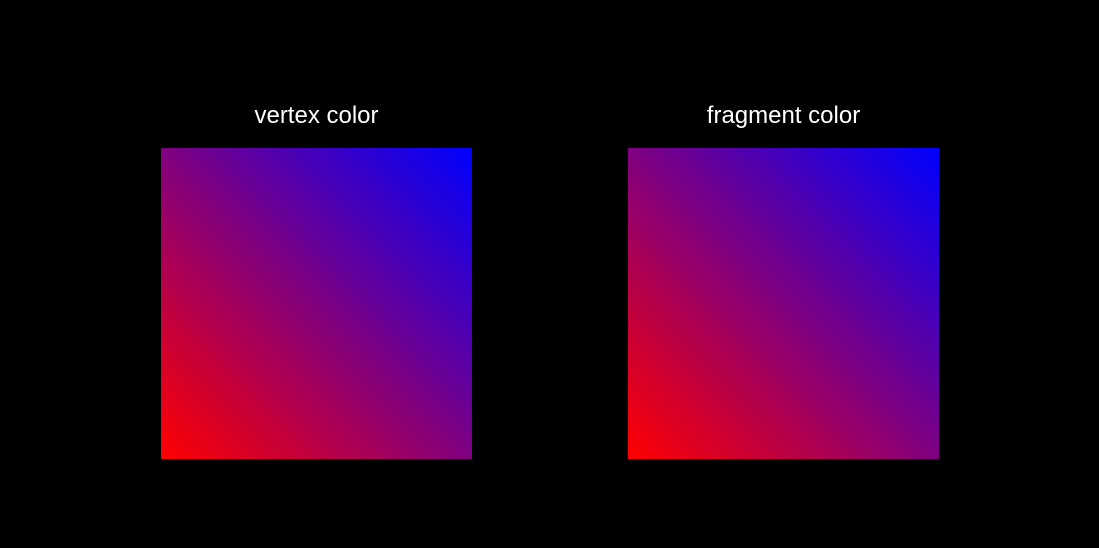 The height and width of the screenshot is (548, 1099). I want to click on vertex-color-title: vertex color, so click(316, 116).